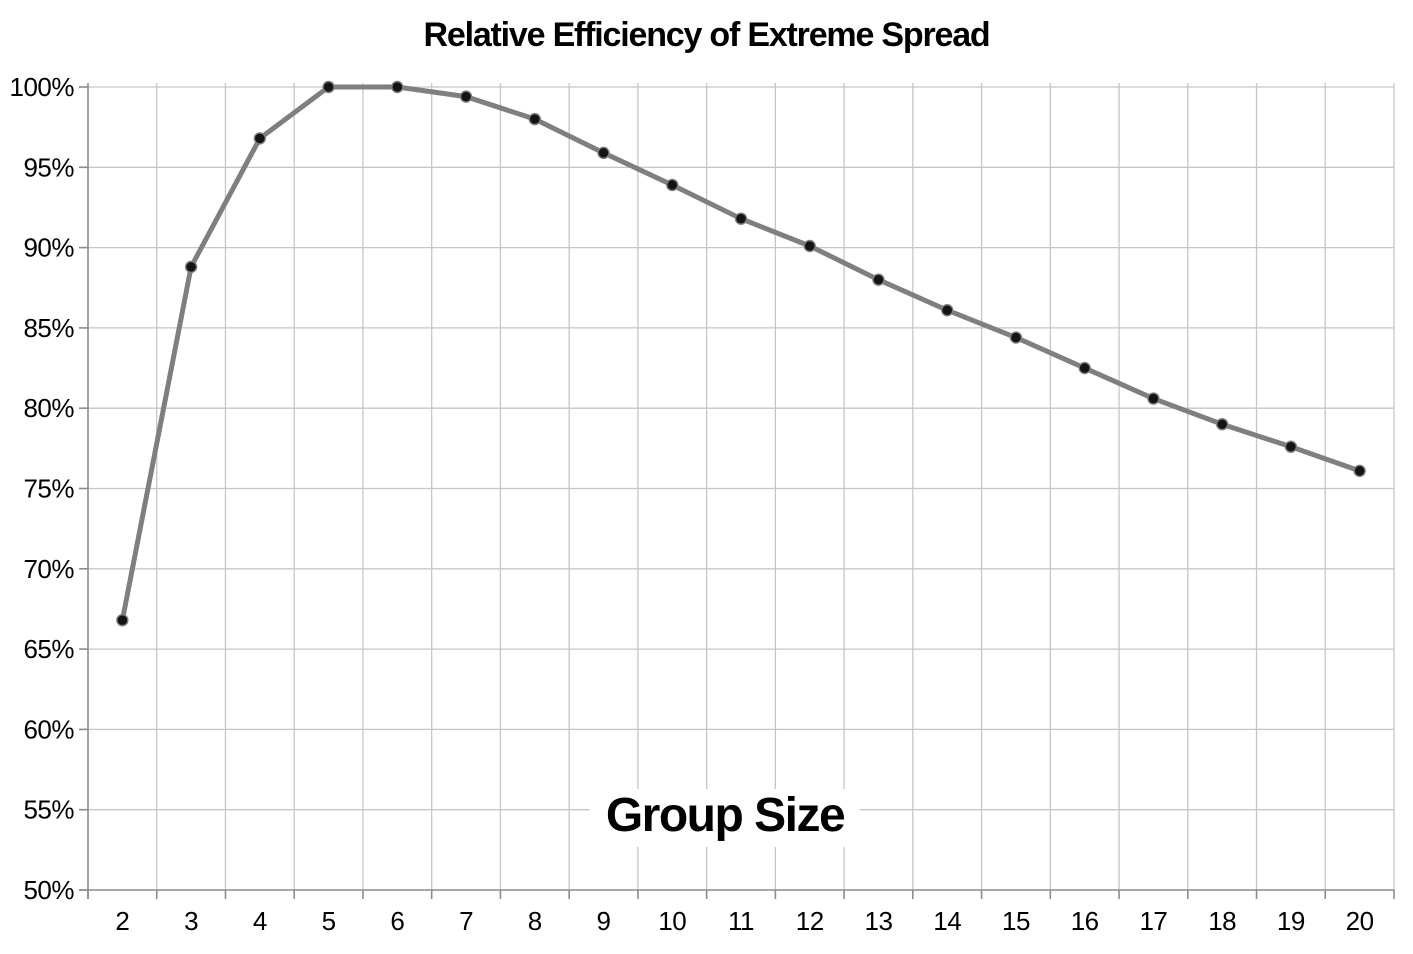  Describe the element at coordinates (260, 921) in the screenshot. I see `x-tick-label: 4` at that location.